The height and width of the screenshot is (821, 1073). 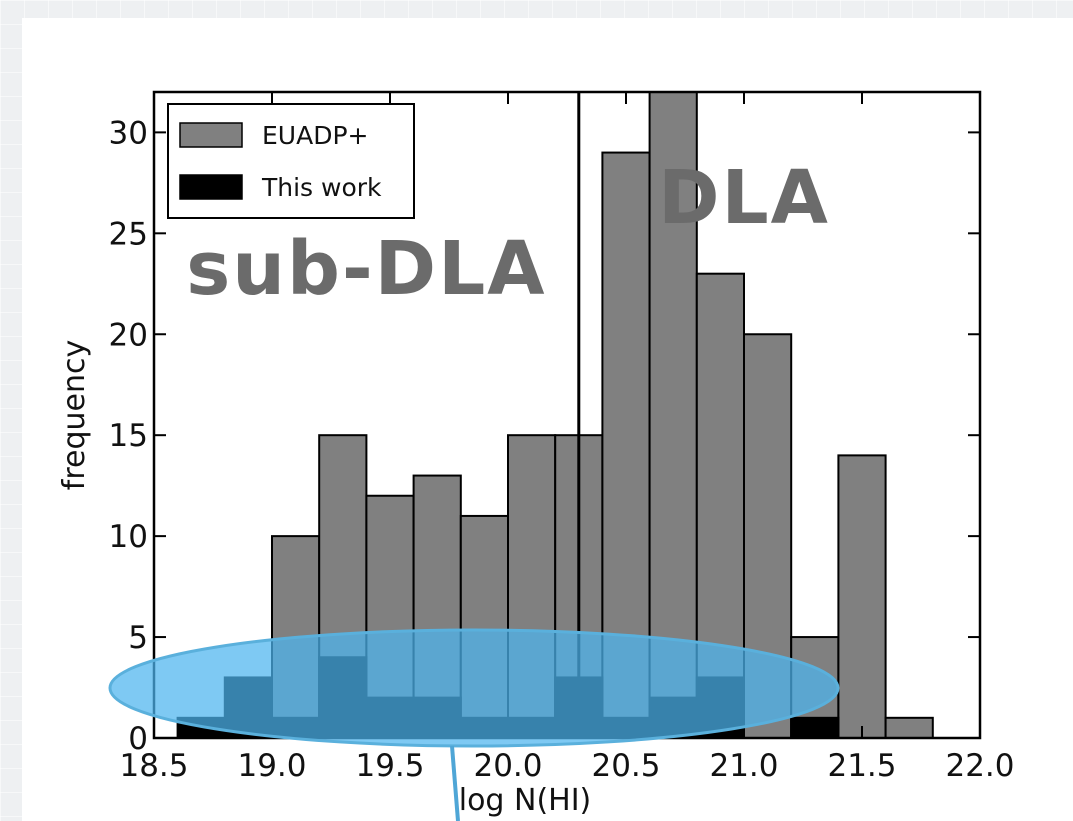 What do you see at coordinates (128, 537) in the screenshot?
I see `y-tick-label: 10` at bounding box center [128, 537].